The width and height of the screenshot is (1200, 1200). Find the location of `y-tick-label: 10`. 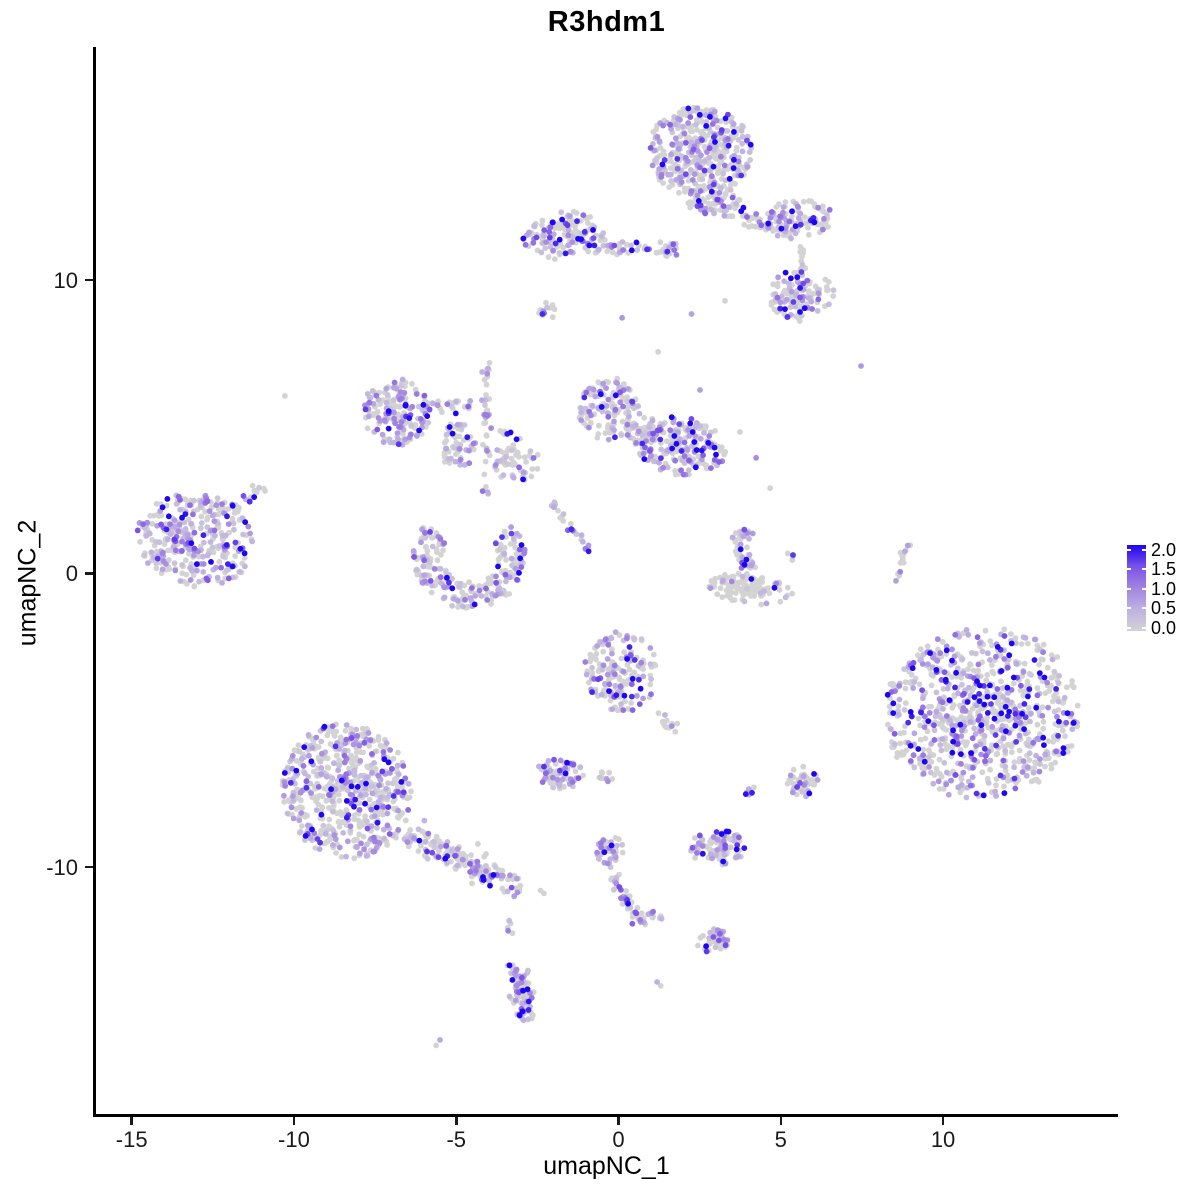

y-tick-label: 10 is located at coordinates (65, 280).